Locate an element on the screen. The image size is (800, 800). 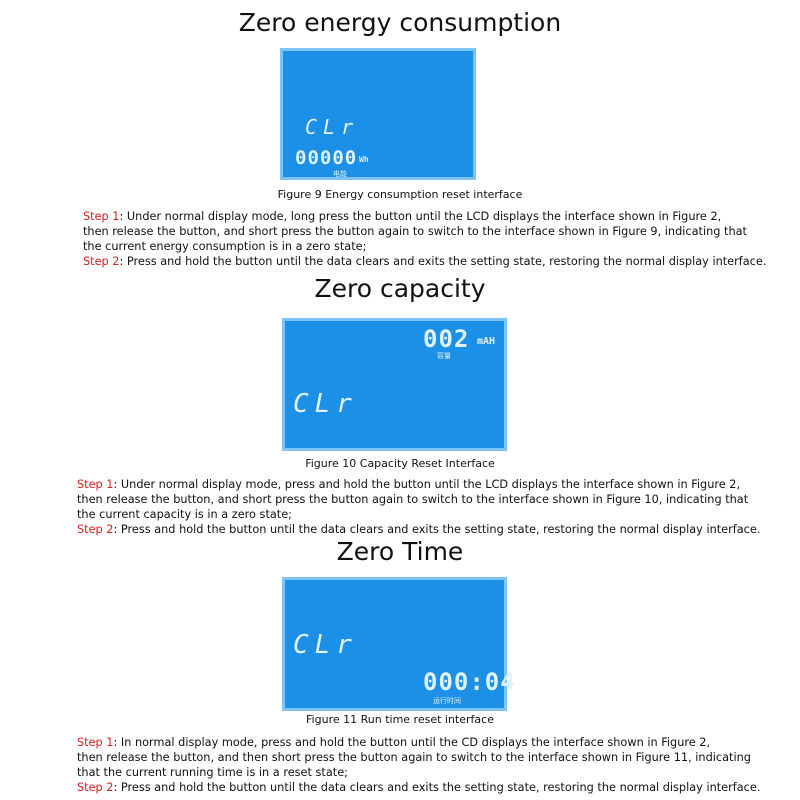
lcd-screen: CLr 000:04 运行时间 is located at coordinates (398, 644).